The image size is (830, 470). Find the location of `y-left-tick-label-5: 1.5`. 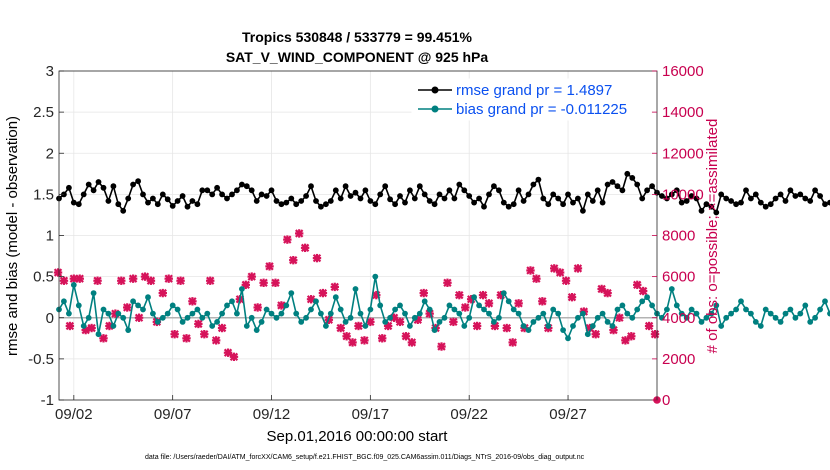

y-left-tick-label-5: 1.5 is located at coordinates (43, 194).